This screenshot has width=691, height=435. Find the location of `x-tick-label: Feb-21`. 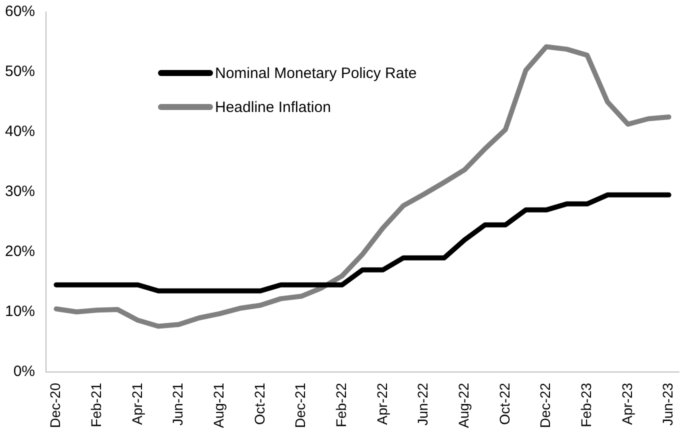

x-tick-label: Feb-21 is located at coordinates (96, 405).